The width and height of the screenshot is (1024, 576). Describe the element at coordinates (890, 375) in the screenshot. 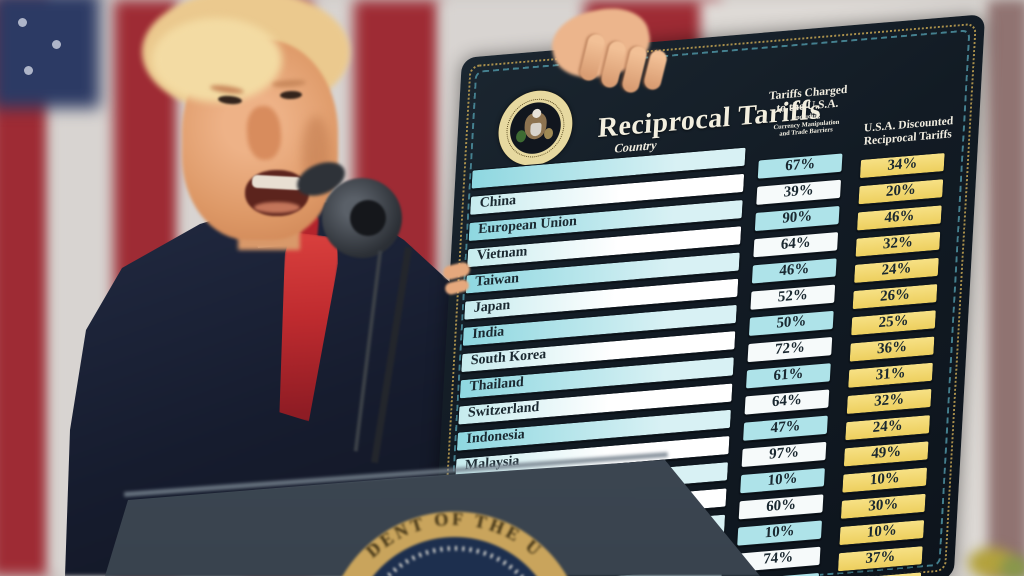

I see `discounted-cell: 31%` at that location.